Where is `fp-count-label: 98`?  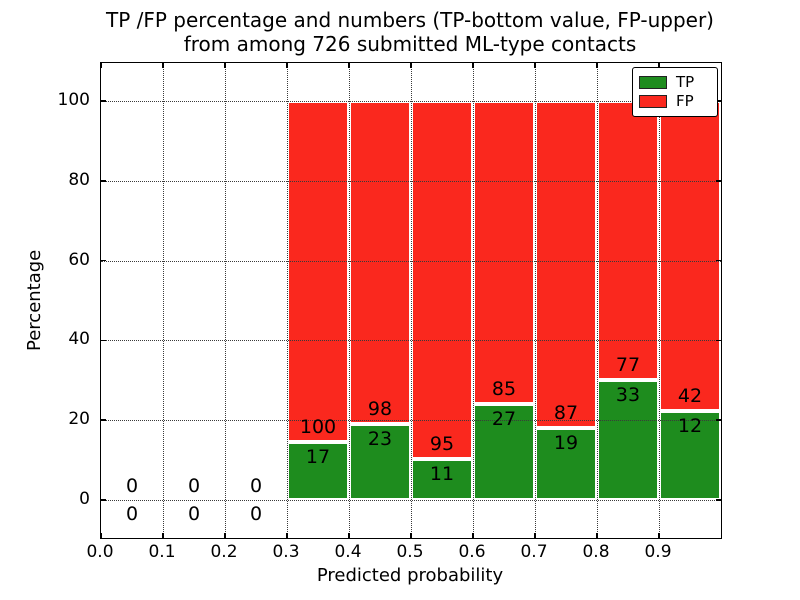
fp-count-label: 98 is located at coordinates (380, 409).